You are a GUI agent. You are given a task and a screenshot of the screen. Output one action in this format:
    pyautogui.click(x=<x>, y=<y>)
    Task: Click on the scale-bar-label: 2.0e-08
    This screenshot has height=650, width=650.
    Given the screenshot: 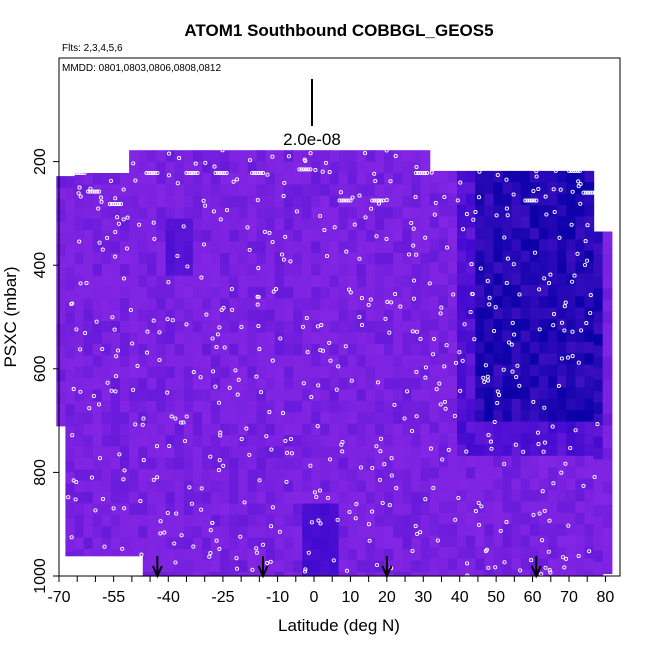 What is the action you would take?
    pyautogui.click(x=312, y=139)
    